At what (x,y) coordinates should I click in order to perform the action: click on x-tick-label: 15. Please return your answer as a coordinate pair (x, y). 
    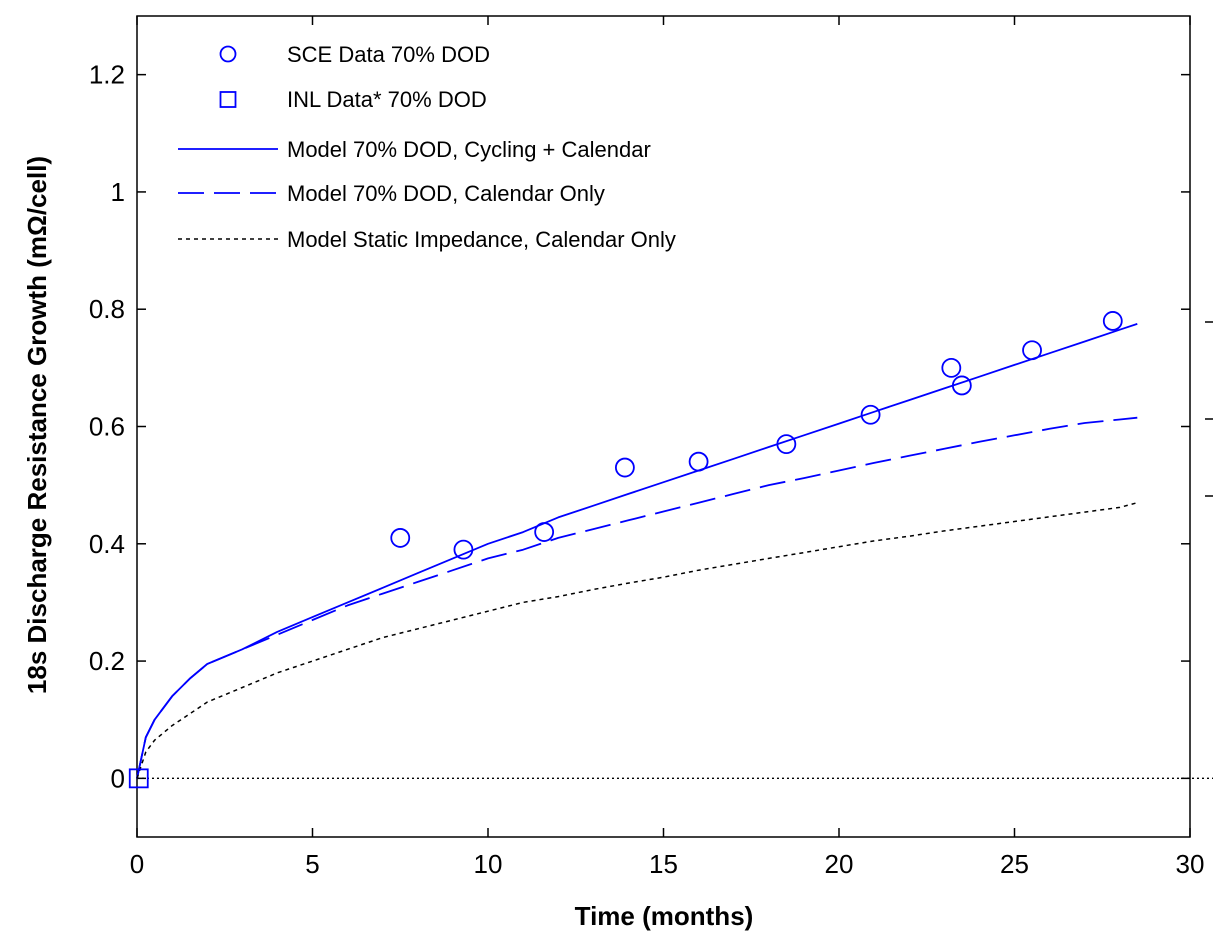
    Looking at the image, I should click on (663, 864).